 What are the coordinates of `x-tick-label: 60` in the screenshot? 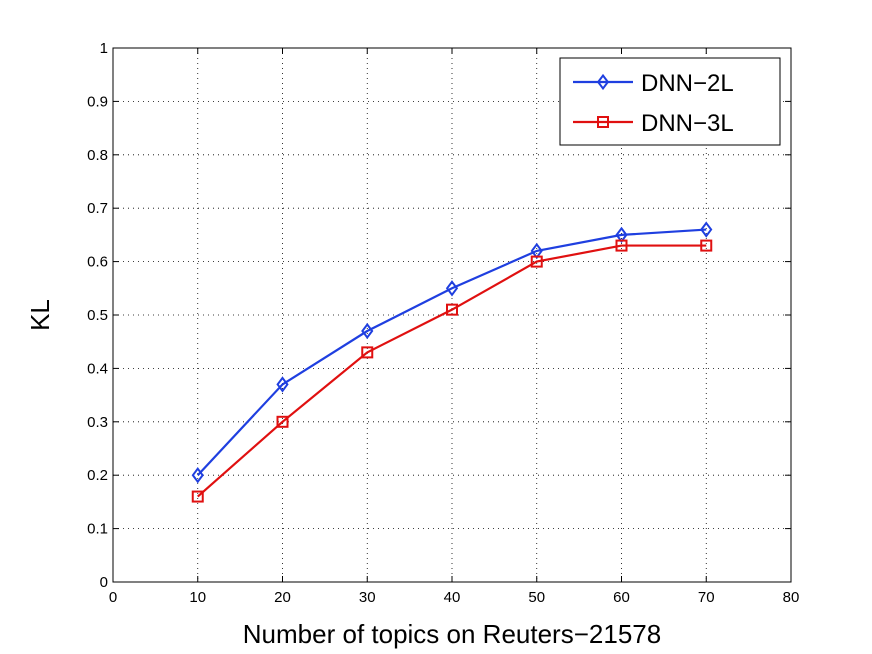 It's located at (621, 597).